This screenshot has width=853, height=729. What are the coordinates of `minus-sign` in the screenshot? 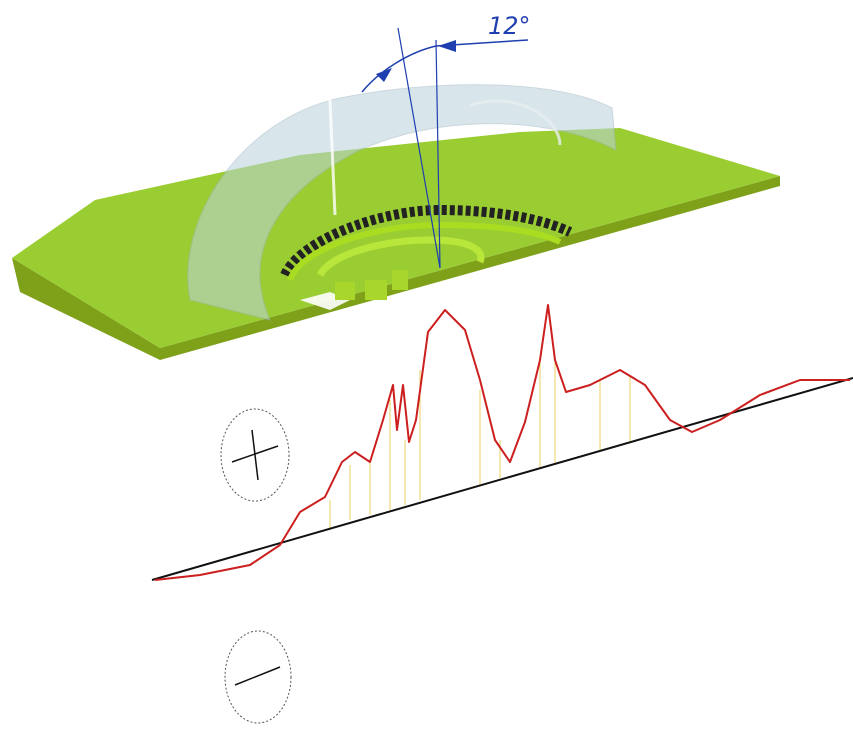 It's located at (257, 676).